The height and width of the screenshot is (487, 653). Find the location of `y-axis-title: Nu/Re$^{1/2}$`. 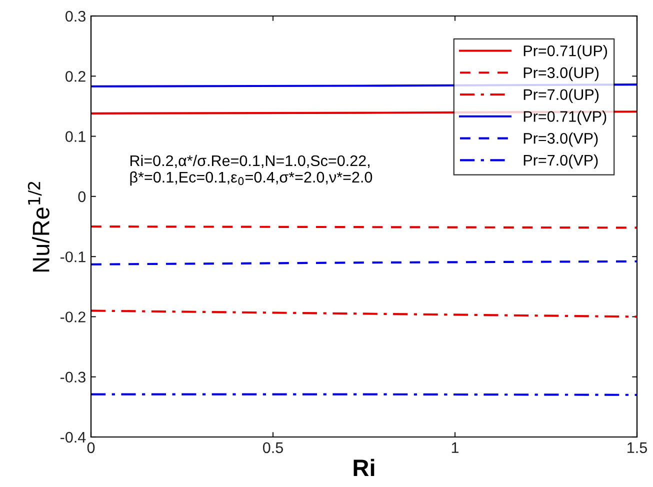

y-axis-title: Nu/Re$^{1/2}$ is located at coordinates (39, 227).